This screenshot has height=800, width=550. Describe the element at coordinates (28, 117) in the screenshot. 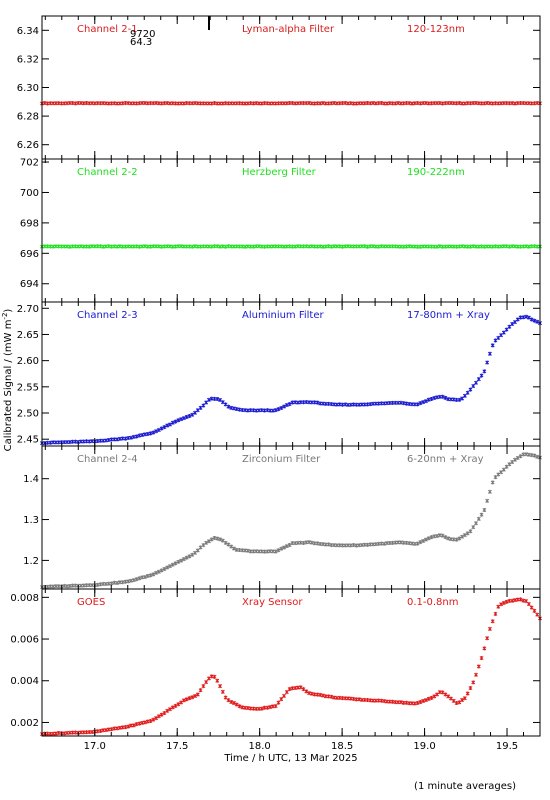

I see `y-tick-label: 6.28` at that location.